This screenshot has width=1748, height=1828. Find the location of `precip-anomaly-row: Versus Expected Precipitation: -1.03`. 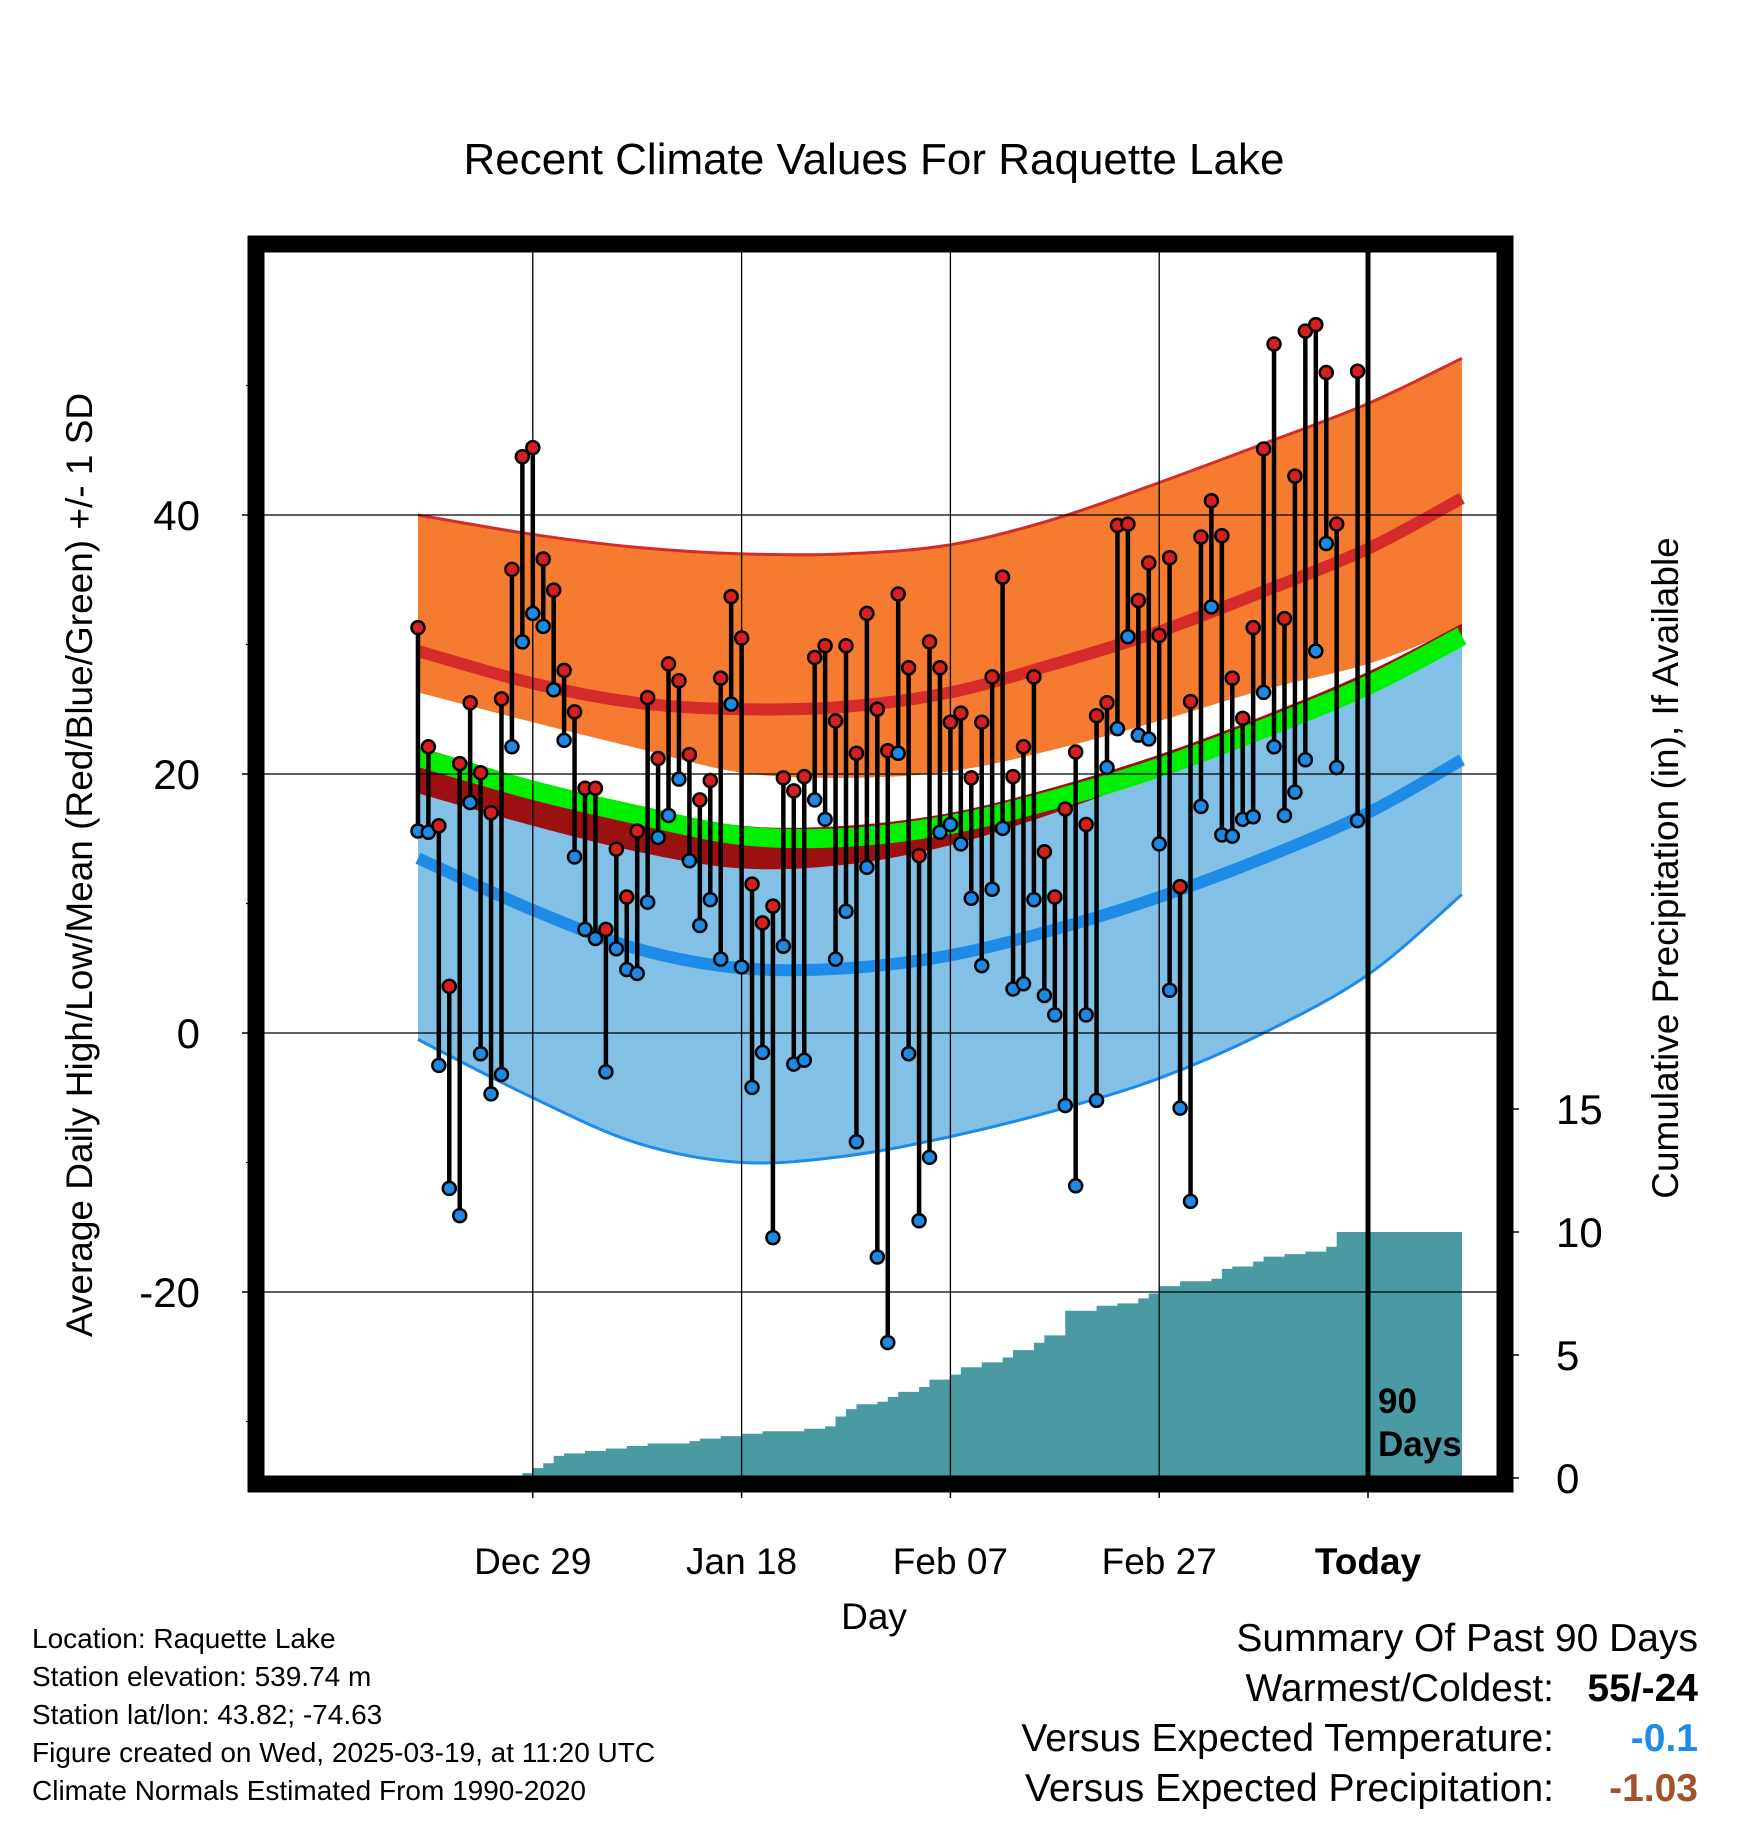

precip-anomaly-row: Versus Expected Precipitation: -1.03 is located at coordinates (1248, 1792).